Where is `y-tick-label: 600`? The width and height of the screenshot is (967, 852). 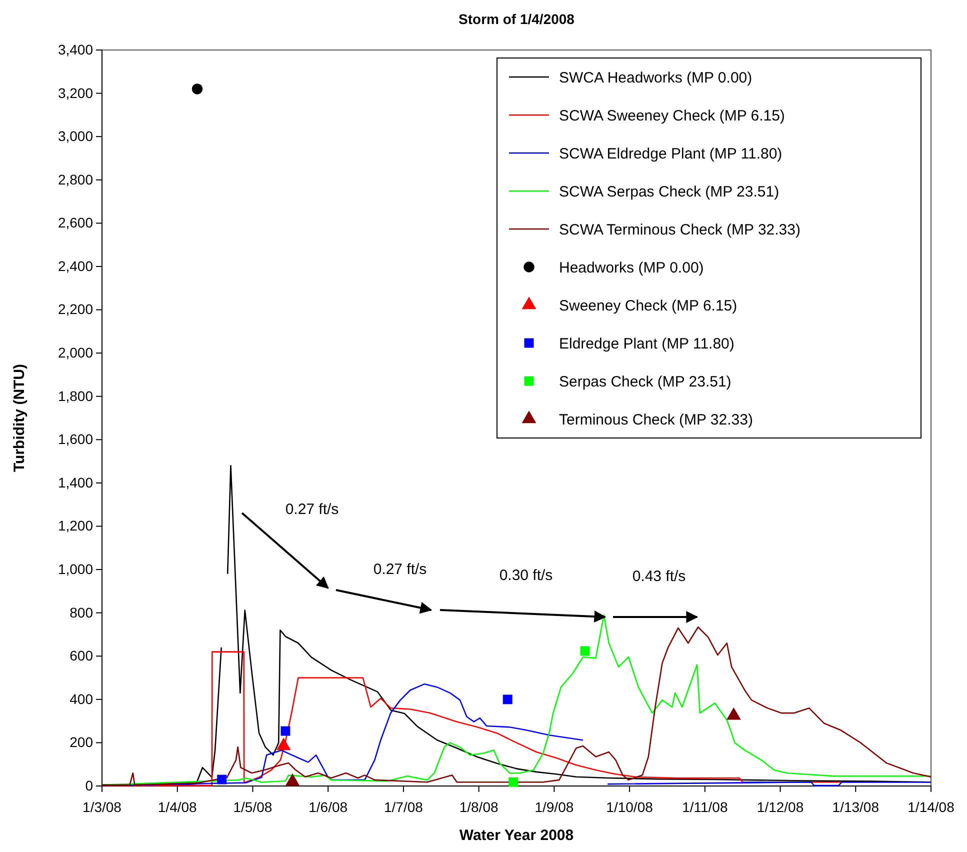
y-tick-label: 600 is located at coordinates (82, 656).